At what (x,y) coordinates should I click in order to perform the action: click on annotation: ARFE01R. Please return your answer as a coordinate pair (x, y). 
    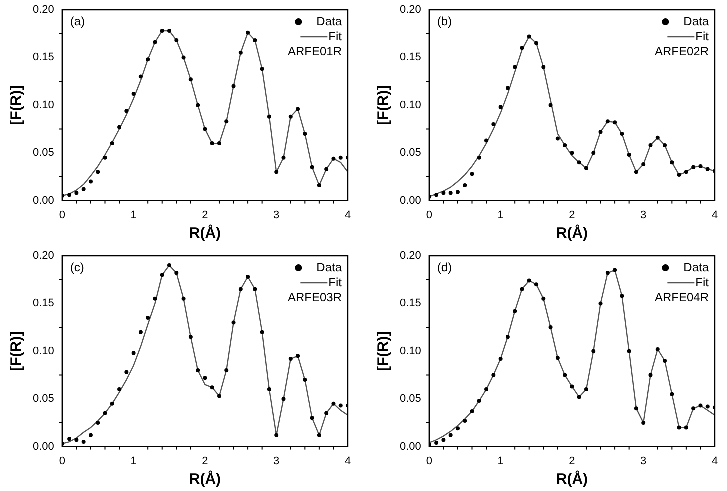
    Looking at the image, I should click on (315, 51).